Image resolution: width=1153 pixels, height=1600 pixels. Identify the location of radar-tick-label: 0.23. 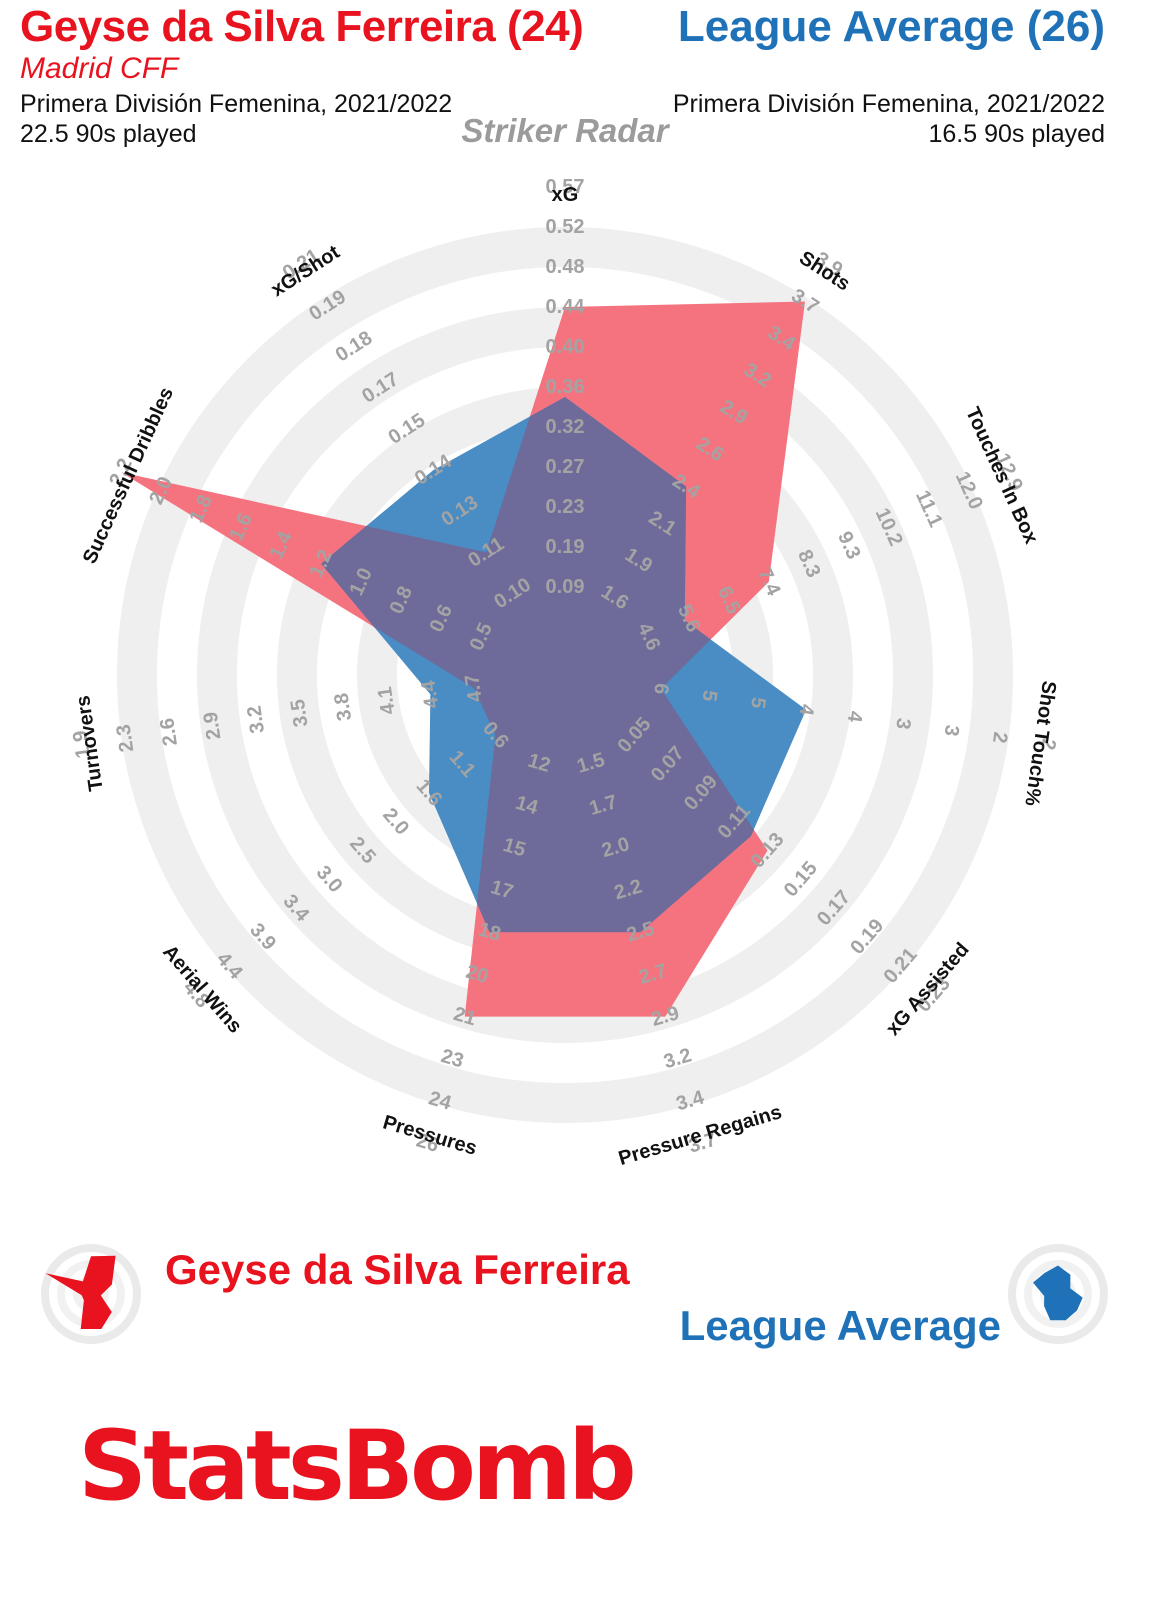
(565, 507).